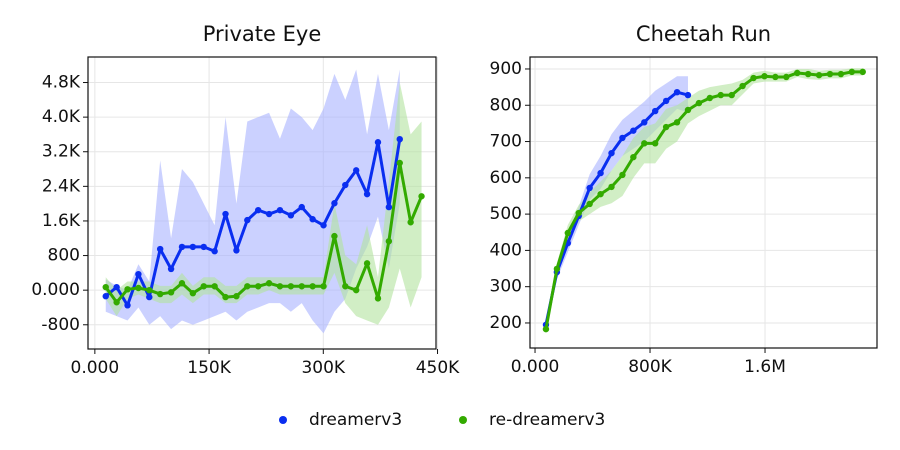  Describe the element at coordinates (60, 325) in the screenshot. I see `y-tick-label: -800` at that location.